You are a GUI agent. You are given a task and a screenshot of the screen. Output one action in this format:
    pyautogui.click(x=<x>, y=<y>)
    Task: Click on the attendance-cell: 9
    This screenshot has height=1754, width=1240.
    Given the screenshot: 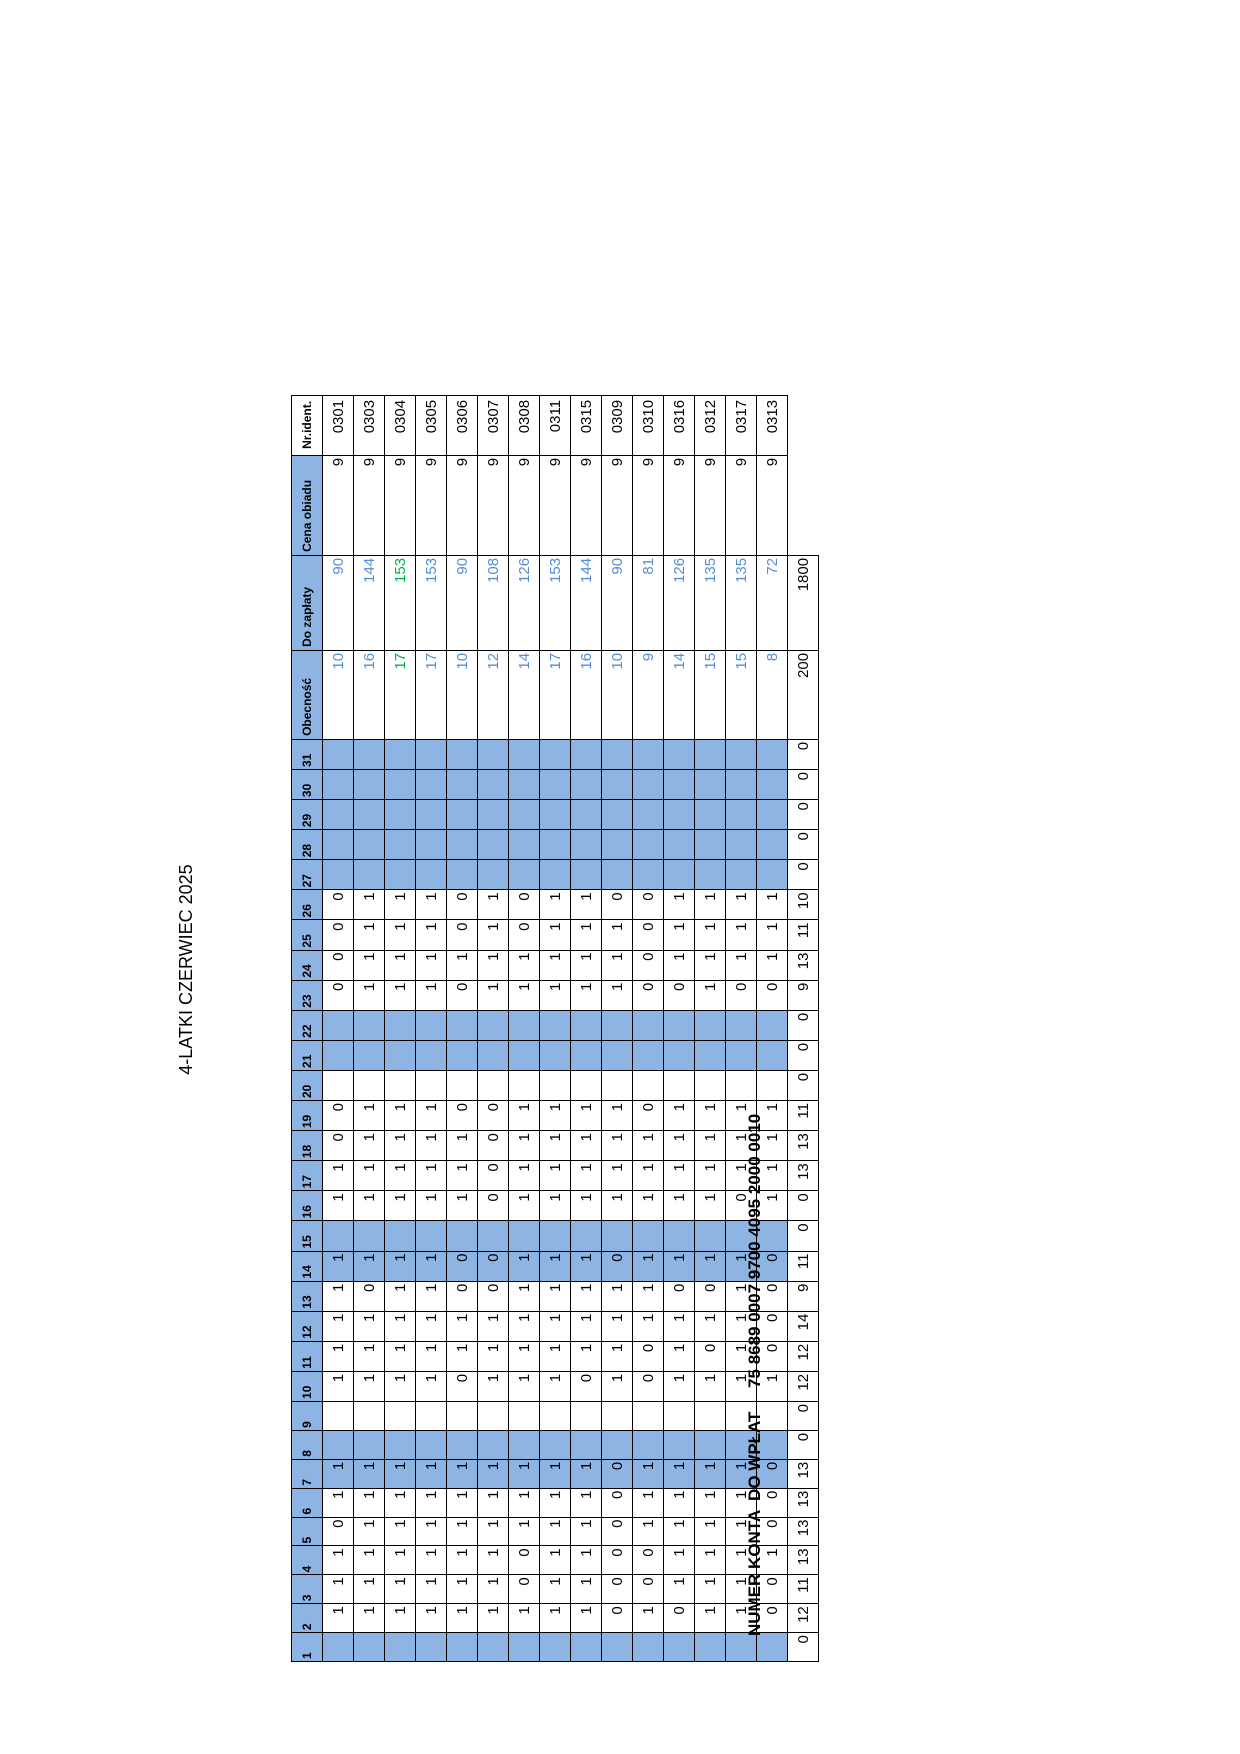 What is the action you would take?
    pyautogui.click(x=648, y=695)
    